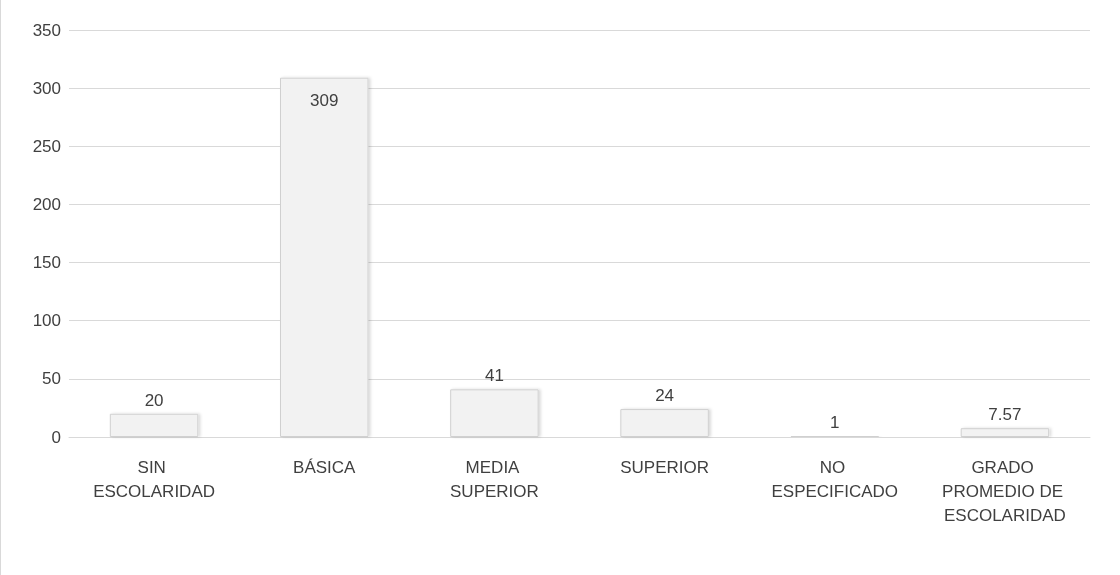 The width and height of the screenshot is (1120, 575). What do you see at coordinates (664, 467) in the screenshot?
I see `x-tick-label: SUPERIOR` at bounding box center [664, 467].